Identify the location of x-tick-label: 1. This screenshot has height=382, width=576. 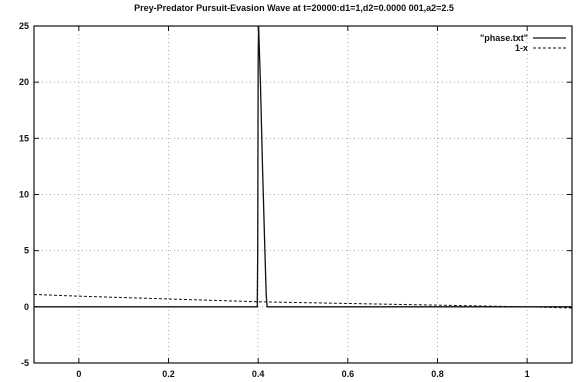
(527, 374).